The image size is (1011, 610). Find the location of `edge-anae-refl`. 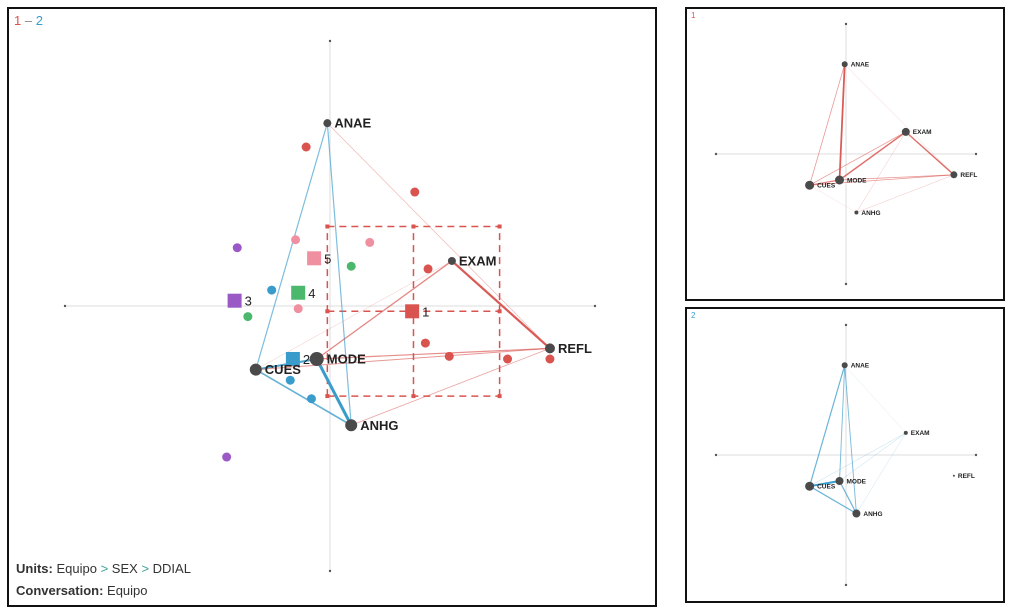

edge-anae-refl is located at coordinates (439, 235).